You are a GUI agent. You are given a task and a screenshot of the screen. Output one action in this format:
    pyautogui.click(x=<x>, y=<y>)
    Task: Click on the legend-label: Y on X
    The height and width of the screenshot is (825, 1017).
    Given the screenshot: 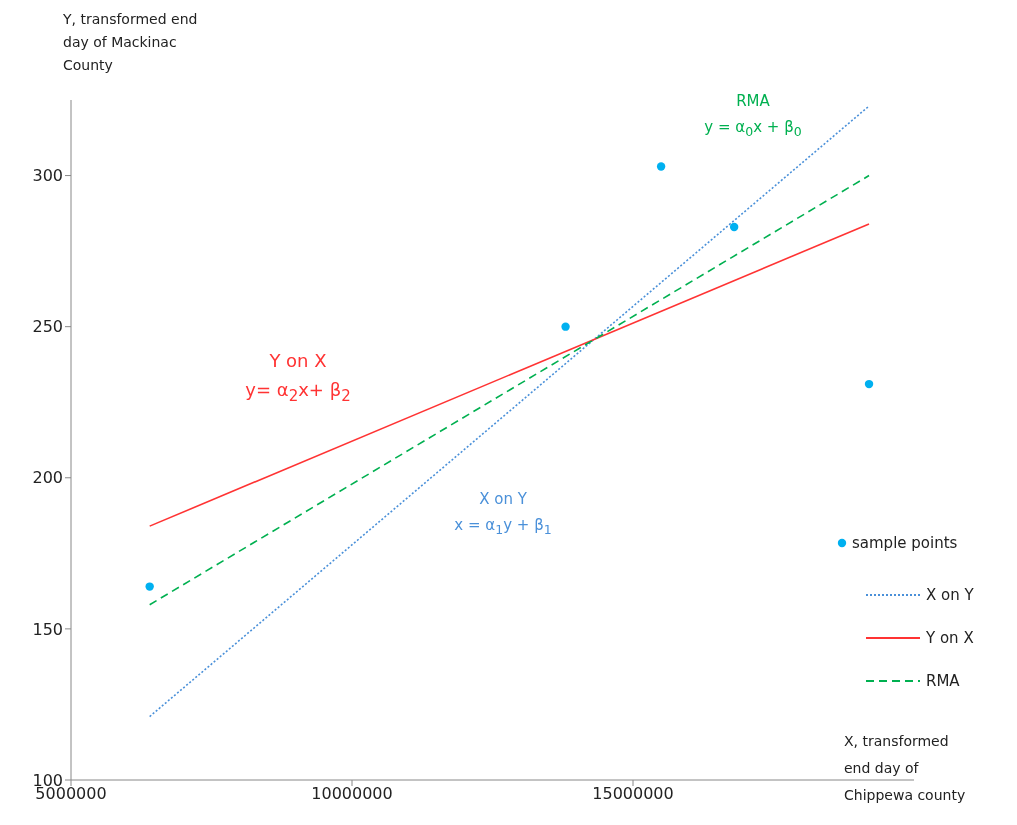 What is the action you would take?
    pyautogui.click(x=950, y=637)
    